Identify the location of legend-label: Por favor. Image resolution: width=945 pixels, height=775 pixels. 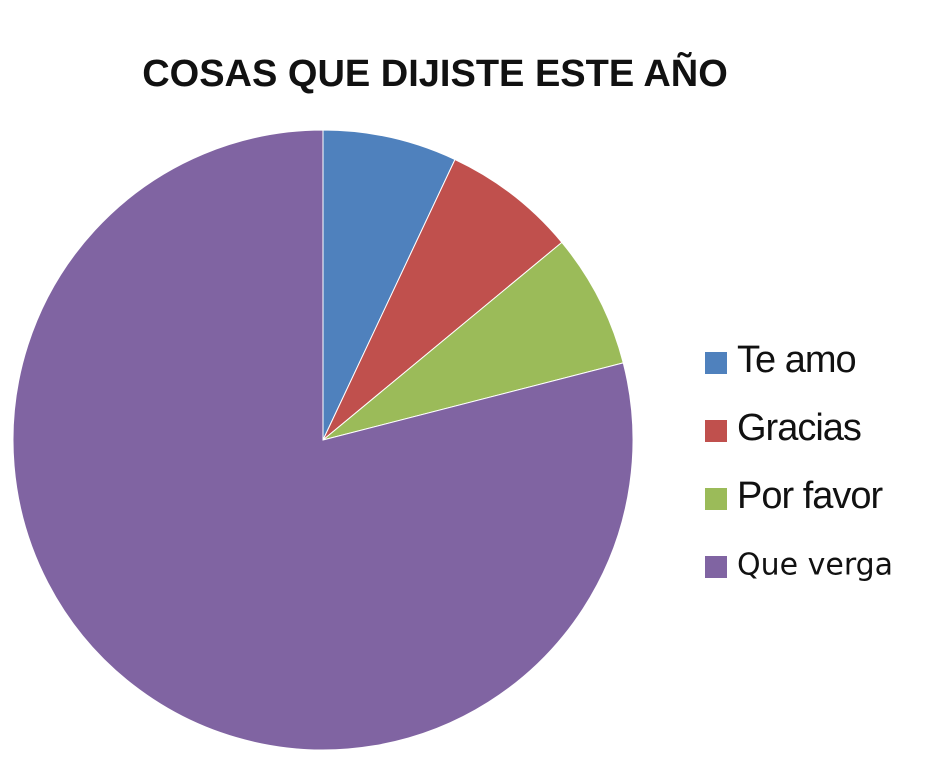
(810, 496).